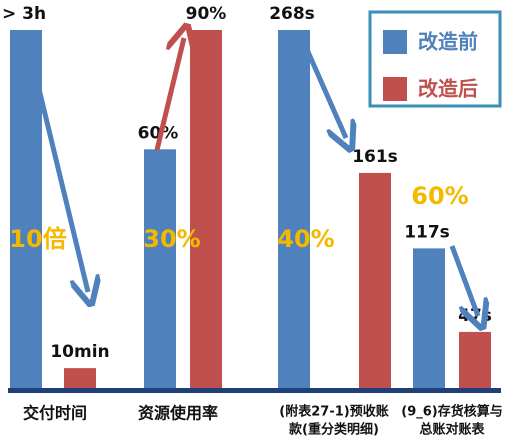 The image size is (509, 445). I want to click on category-label: 资源使用率, so click(178, 413).